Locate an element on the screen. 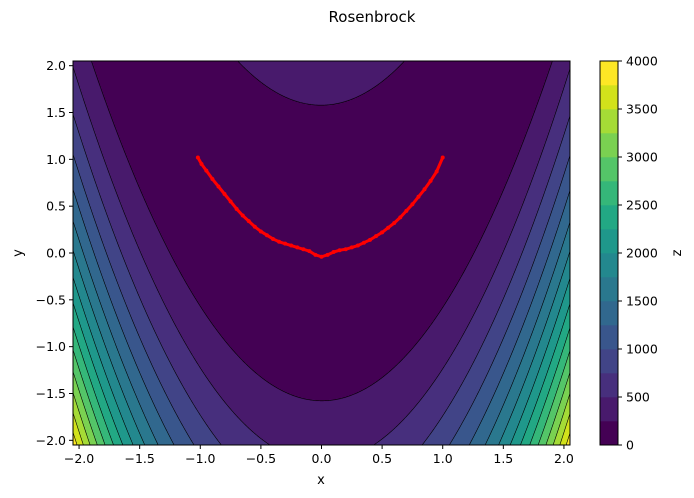  x-axis: −2.0 −1.5 −1.0 −0.5 0.0 0.5 1.0 1.5 2.0 is located at coordinates (319, 455).